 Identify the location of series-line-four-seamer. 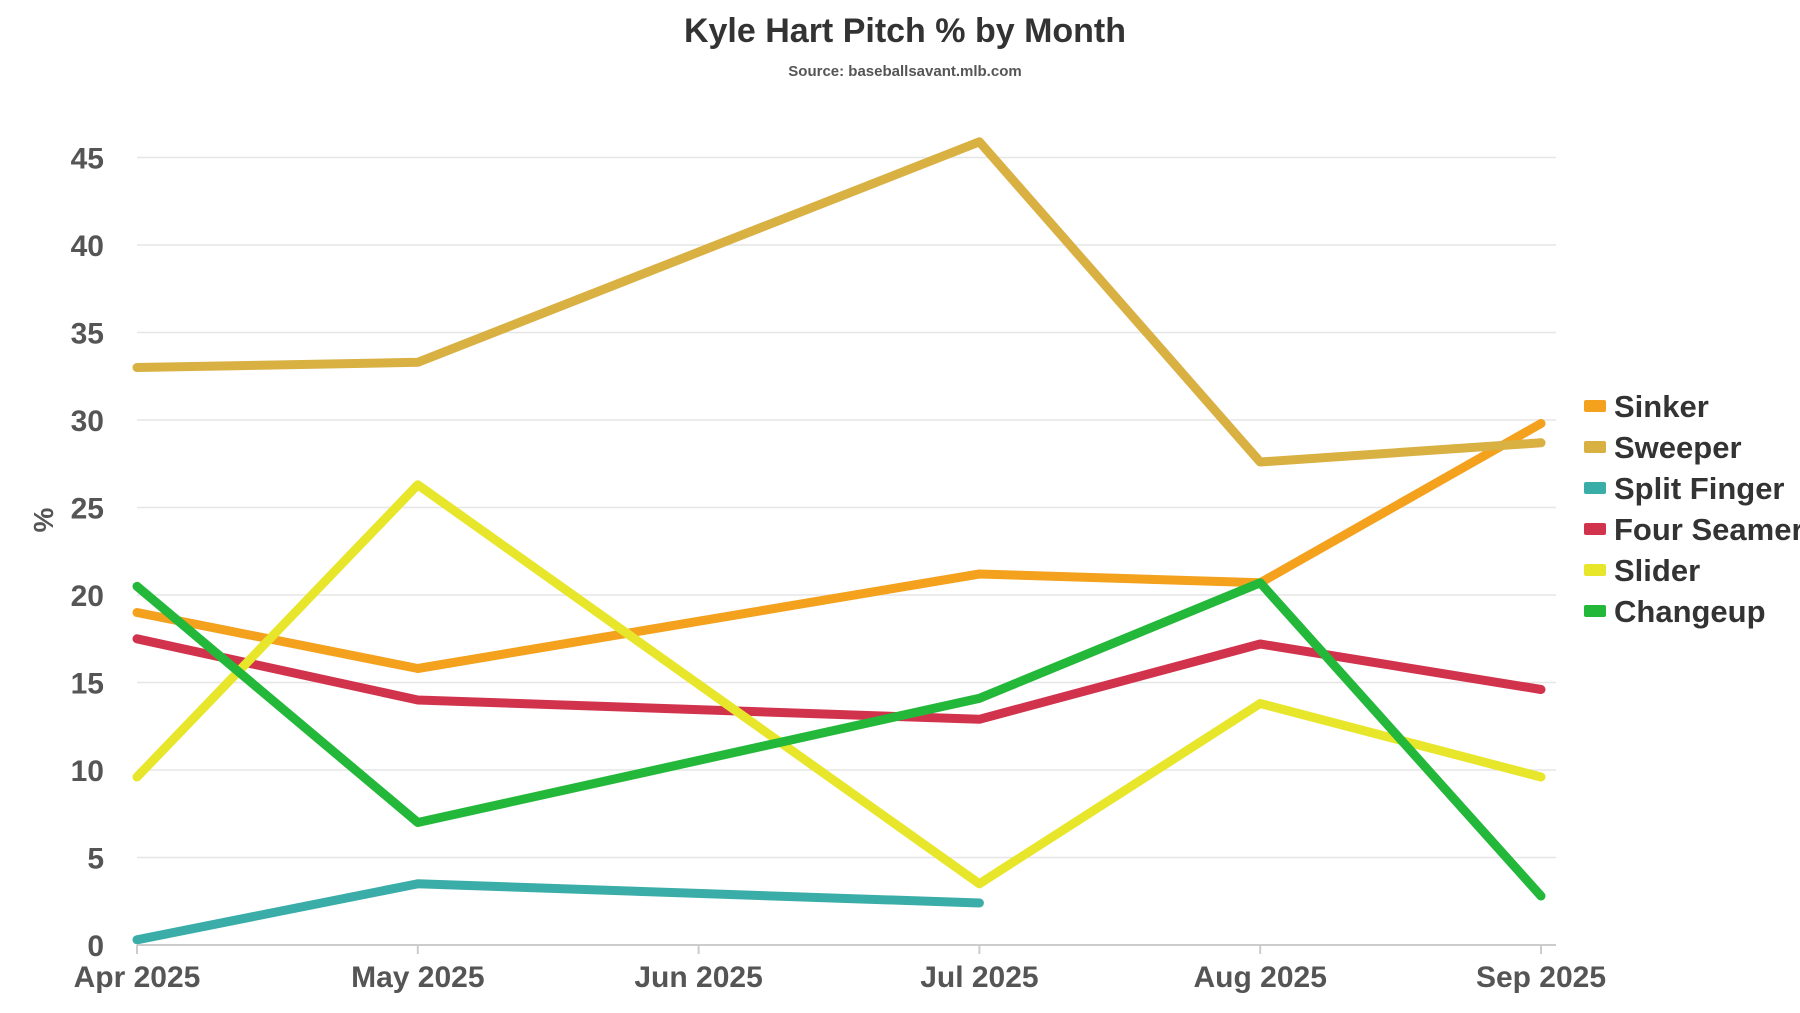
(839, 679).